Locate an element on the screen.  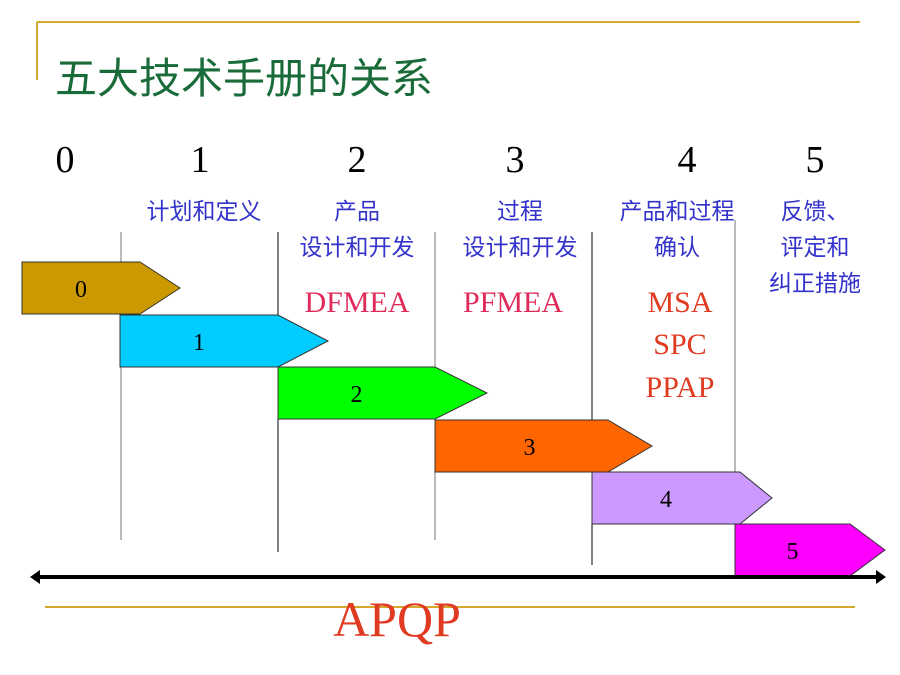
phase-number: 4 is located at coordinates (687, 160).